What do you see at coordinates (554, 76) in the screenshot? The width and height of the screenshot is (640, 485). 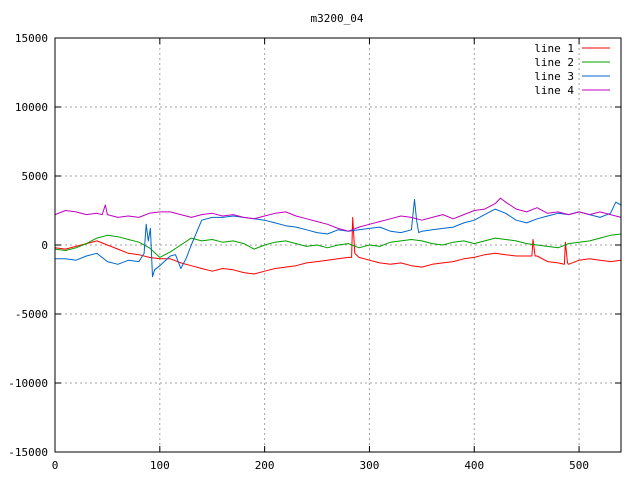 I see `legend-label: line 3` at bounding box center [554, 76].